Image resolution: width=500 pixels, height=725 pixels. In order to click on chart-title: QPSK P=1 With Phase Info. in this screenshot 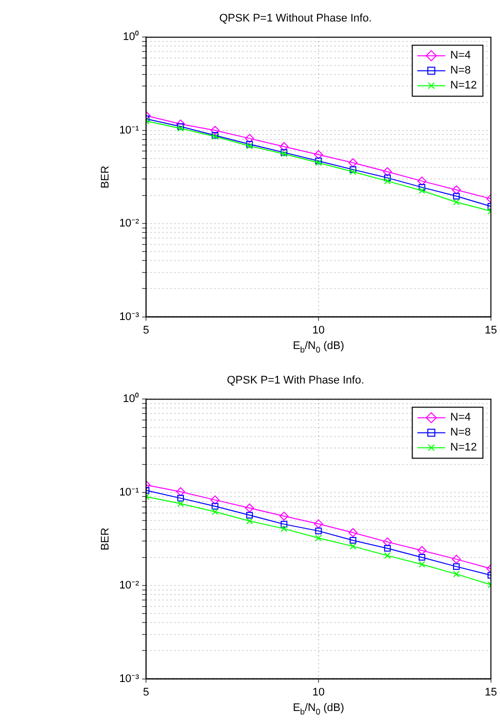, I will do `click(295, 380)`.